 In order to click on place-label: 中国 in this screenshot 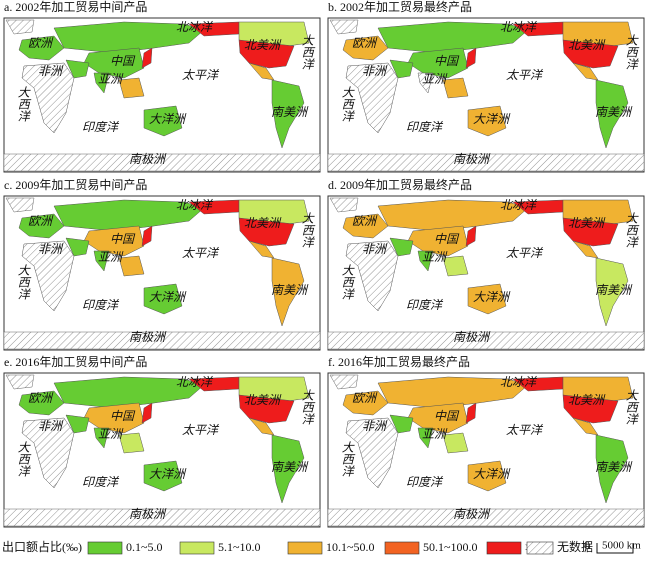, I will do `click(447, 61)`.